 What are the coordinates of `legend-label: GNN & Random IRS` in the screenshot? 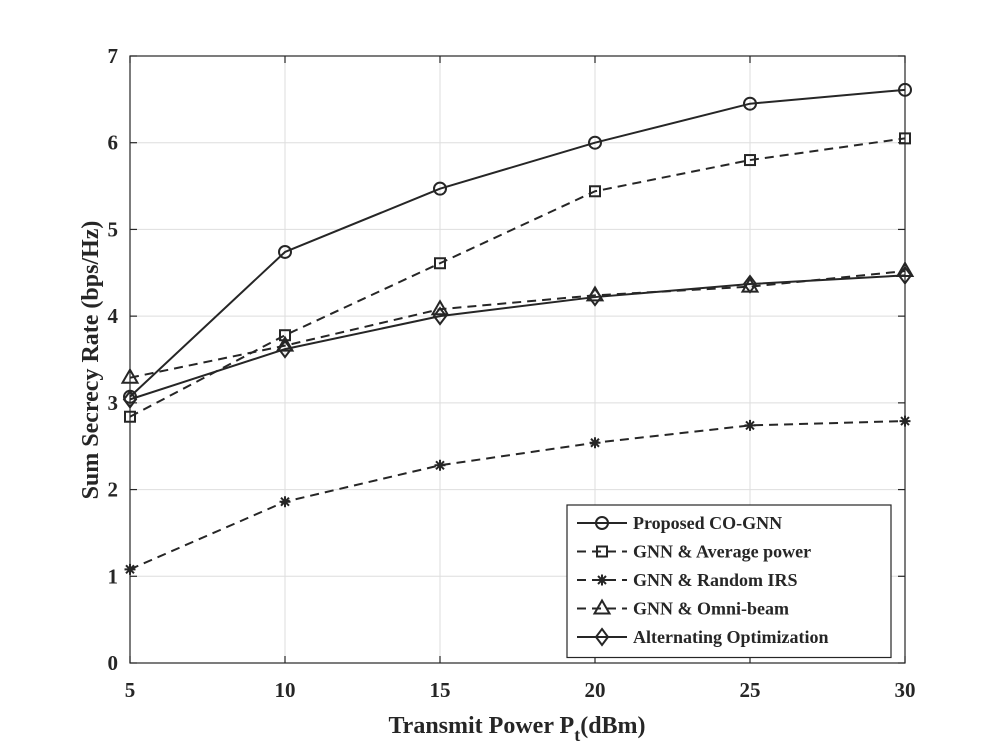 It's located at (715, 580).